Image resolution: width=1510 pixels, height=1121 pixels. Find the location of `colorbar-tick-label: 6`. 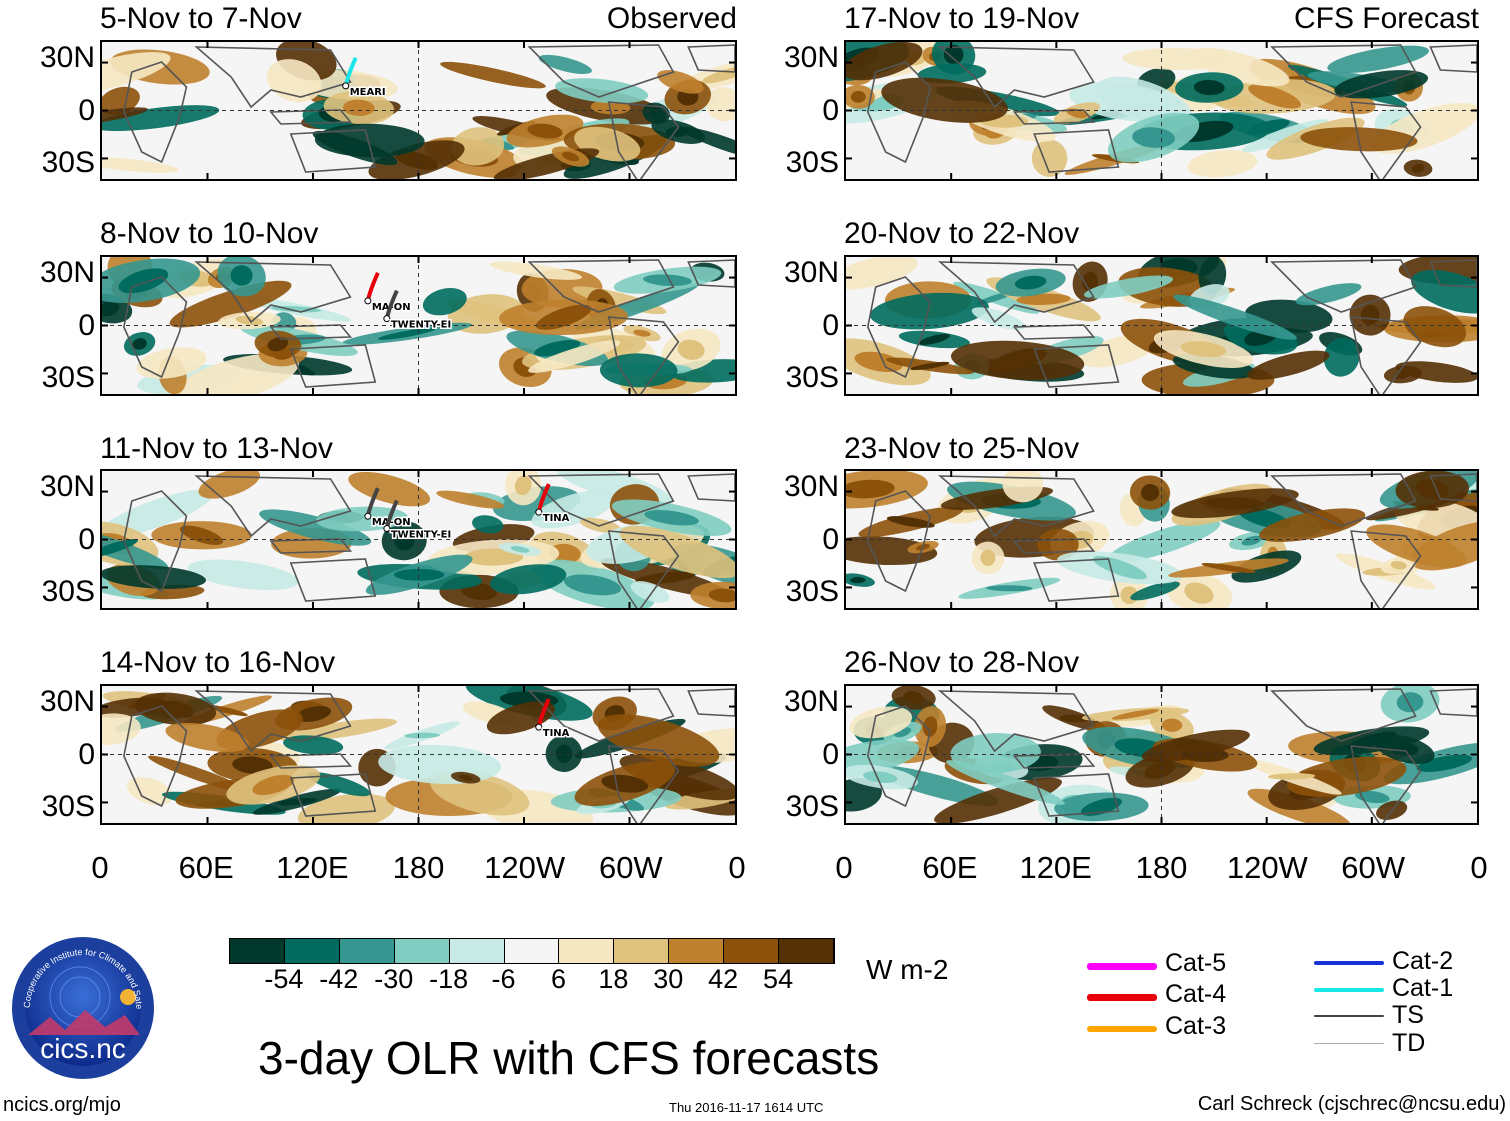

colorbar-tick-label: 6 is located at coordinates (558, 979).